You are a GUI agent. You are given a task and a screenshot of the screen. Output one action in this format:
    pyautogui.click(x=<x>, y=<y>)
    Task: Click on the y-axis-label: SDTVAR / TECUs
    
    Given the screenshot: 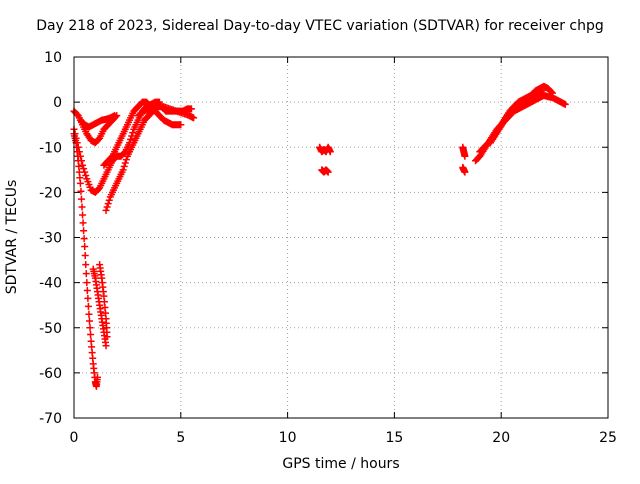 What is the action you would take?
    pyautogui.click(x=12, y=237)
    